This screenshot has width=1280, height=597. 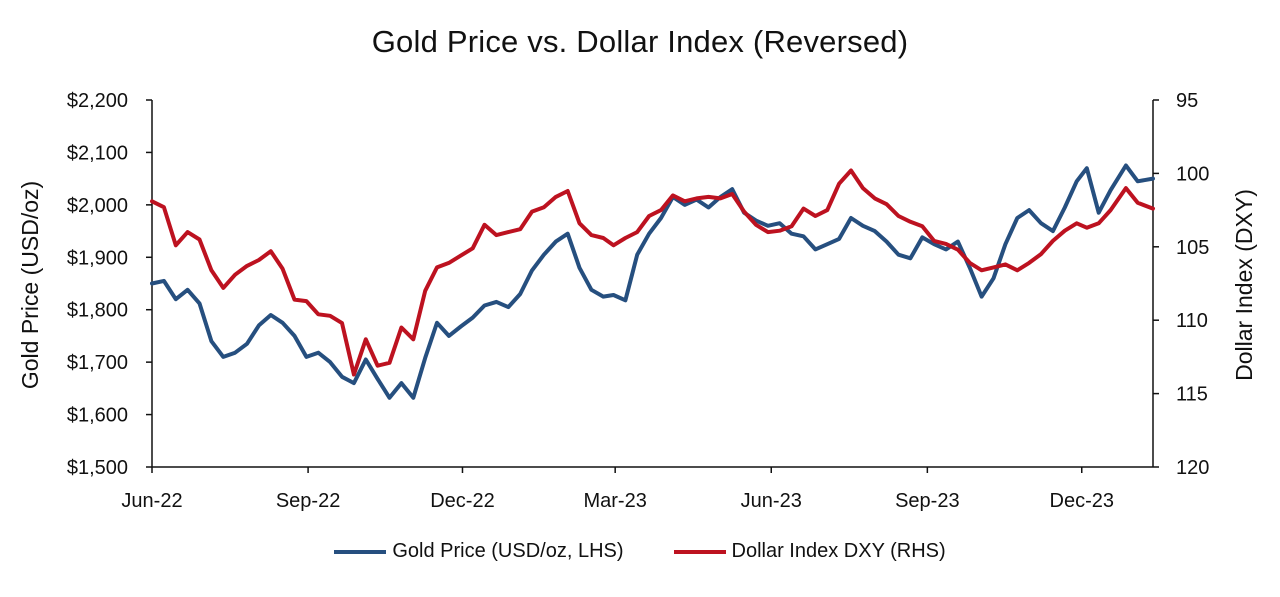 What do you see at coordinates (1192, 321) in the screenshot?
I see `y-right-tick-label: 110` at bounding box center [1192, 321].